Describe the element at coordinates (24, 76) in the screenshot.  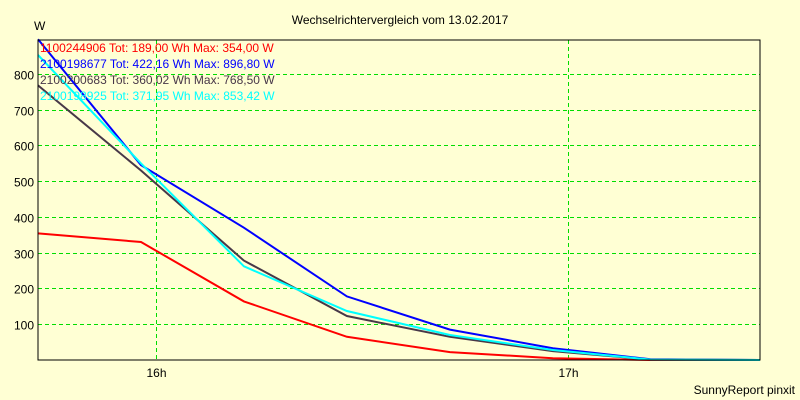
I see `y-tick-label: 800` at that location.